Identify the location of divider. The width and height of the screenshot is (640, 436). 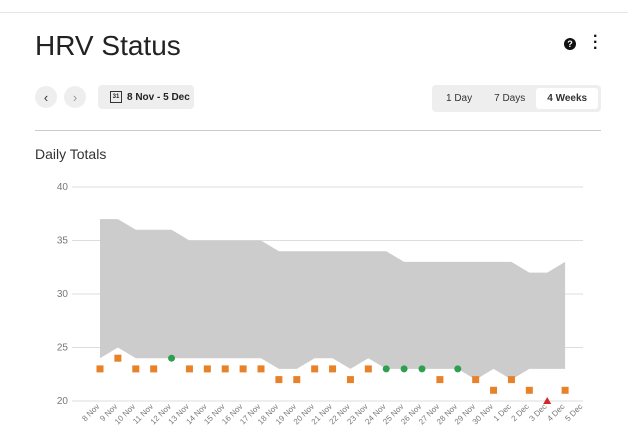
(318, 130).